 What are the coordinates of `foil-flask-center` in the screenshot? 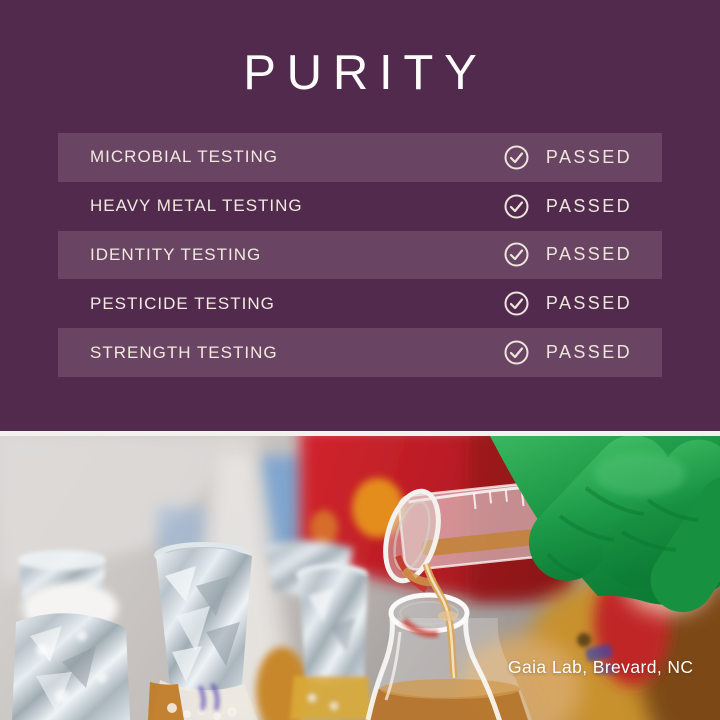 It's located at (203, 617).